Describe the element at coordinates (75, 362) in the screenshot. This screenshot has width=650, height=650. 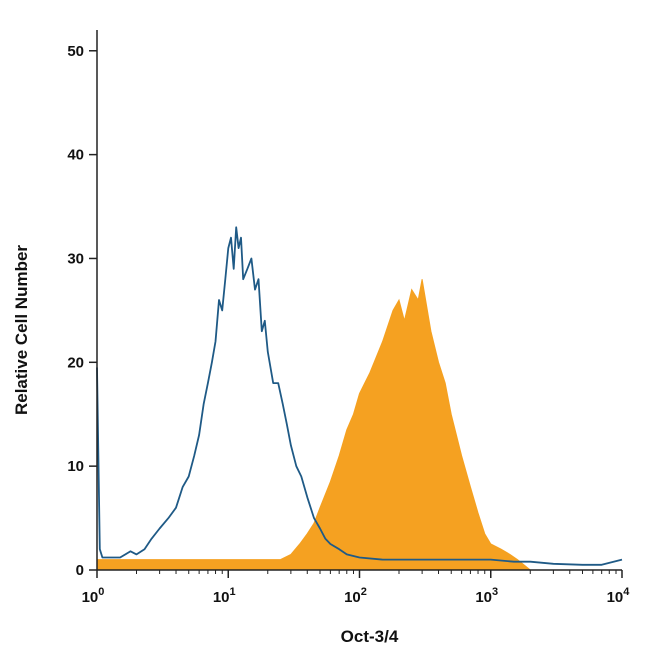
I see `y-tick-label: 20` at that location.